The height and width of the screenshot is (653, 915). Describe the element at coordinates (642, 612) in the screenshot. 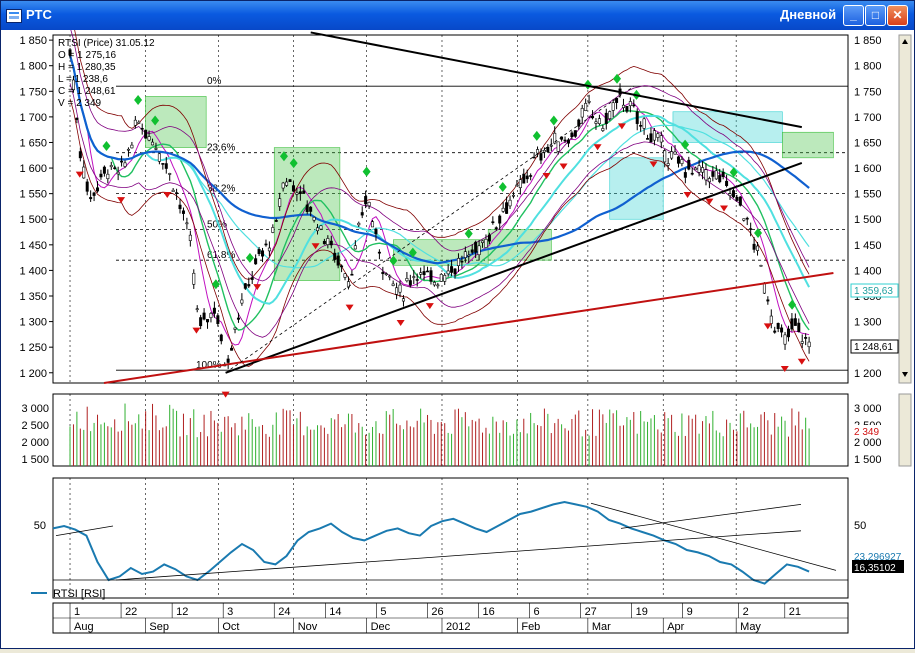

I see `x-day-label: 19` at that location.